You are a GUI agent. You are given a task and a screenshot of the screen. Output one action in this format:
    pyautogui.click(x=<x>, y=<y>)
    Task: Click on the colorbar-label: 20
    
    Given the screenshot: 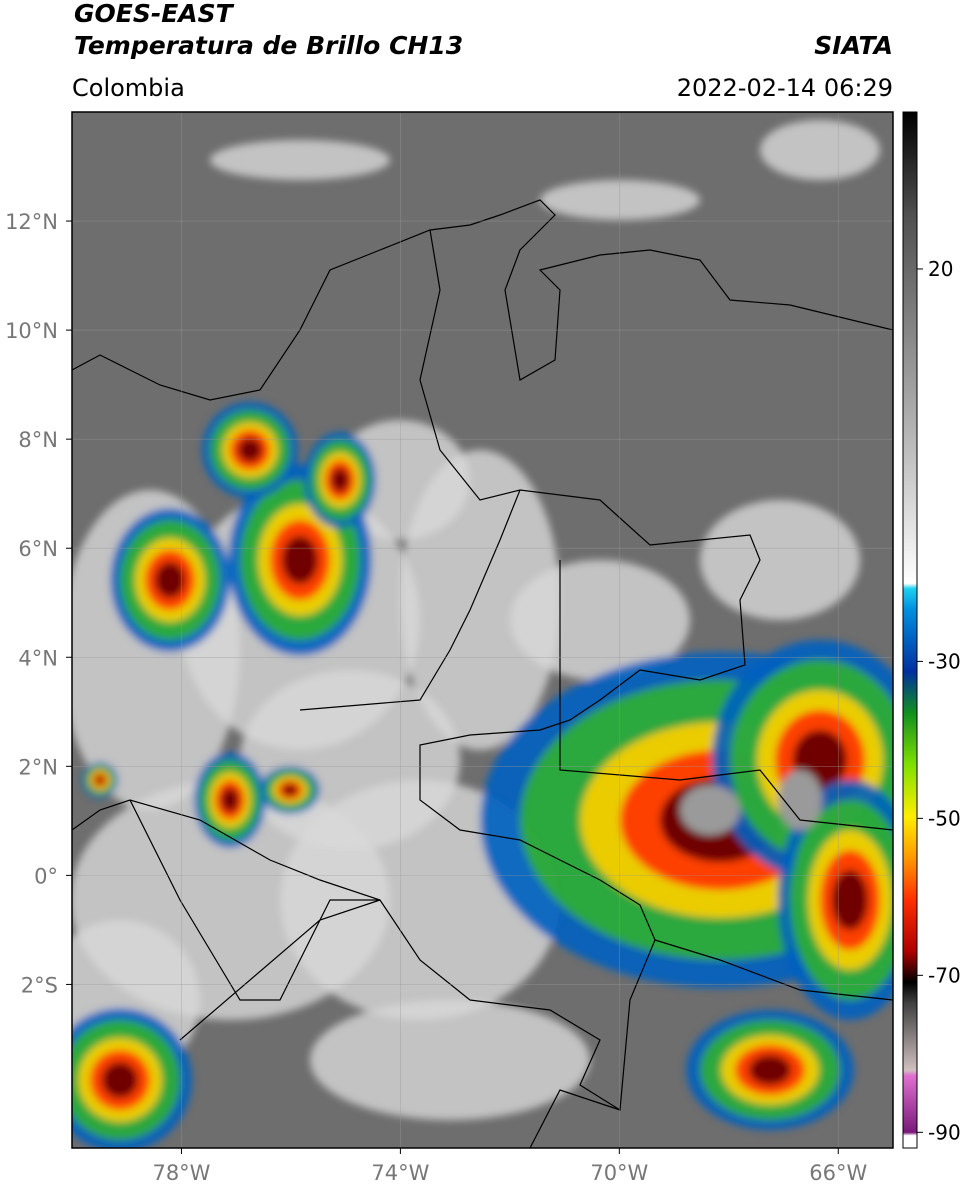 What is the action you would take?
    pyautogui.click(x=940, y=269)
    